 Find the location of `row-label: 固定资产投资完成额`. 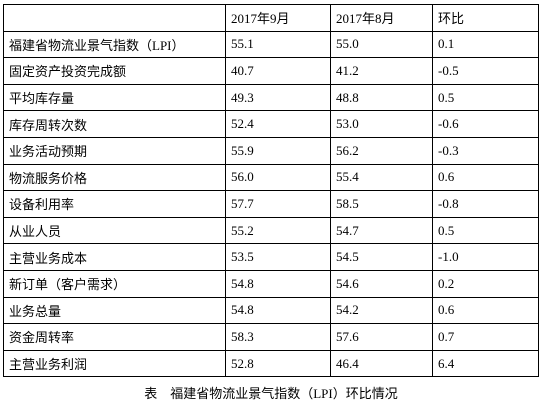

row-label: 固定资产投资完成额 is located at coordinates (114, 71).